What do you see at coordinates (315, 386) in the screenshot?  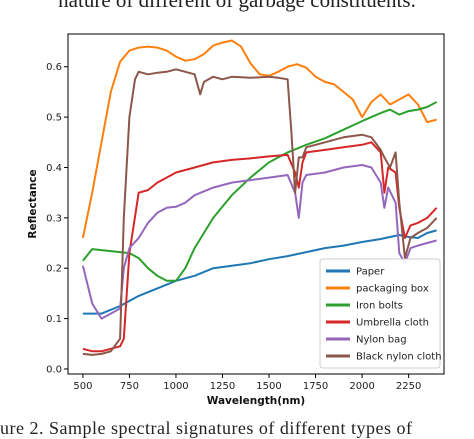 I see `x-tick-label: 1750` at bounding box center [315, 386].